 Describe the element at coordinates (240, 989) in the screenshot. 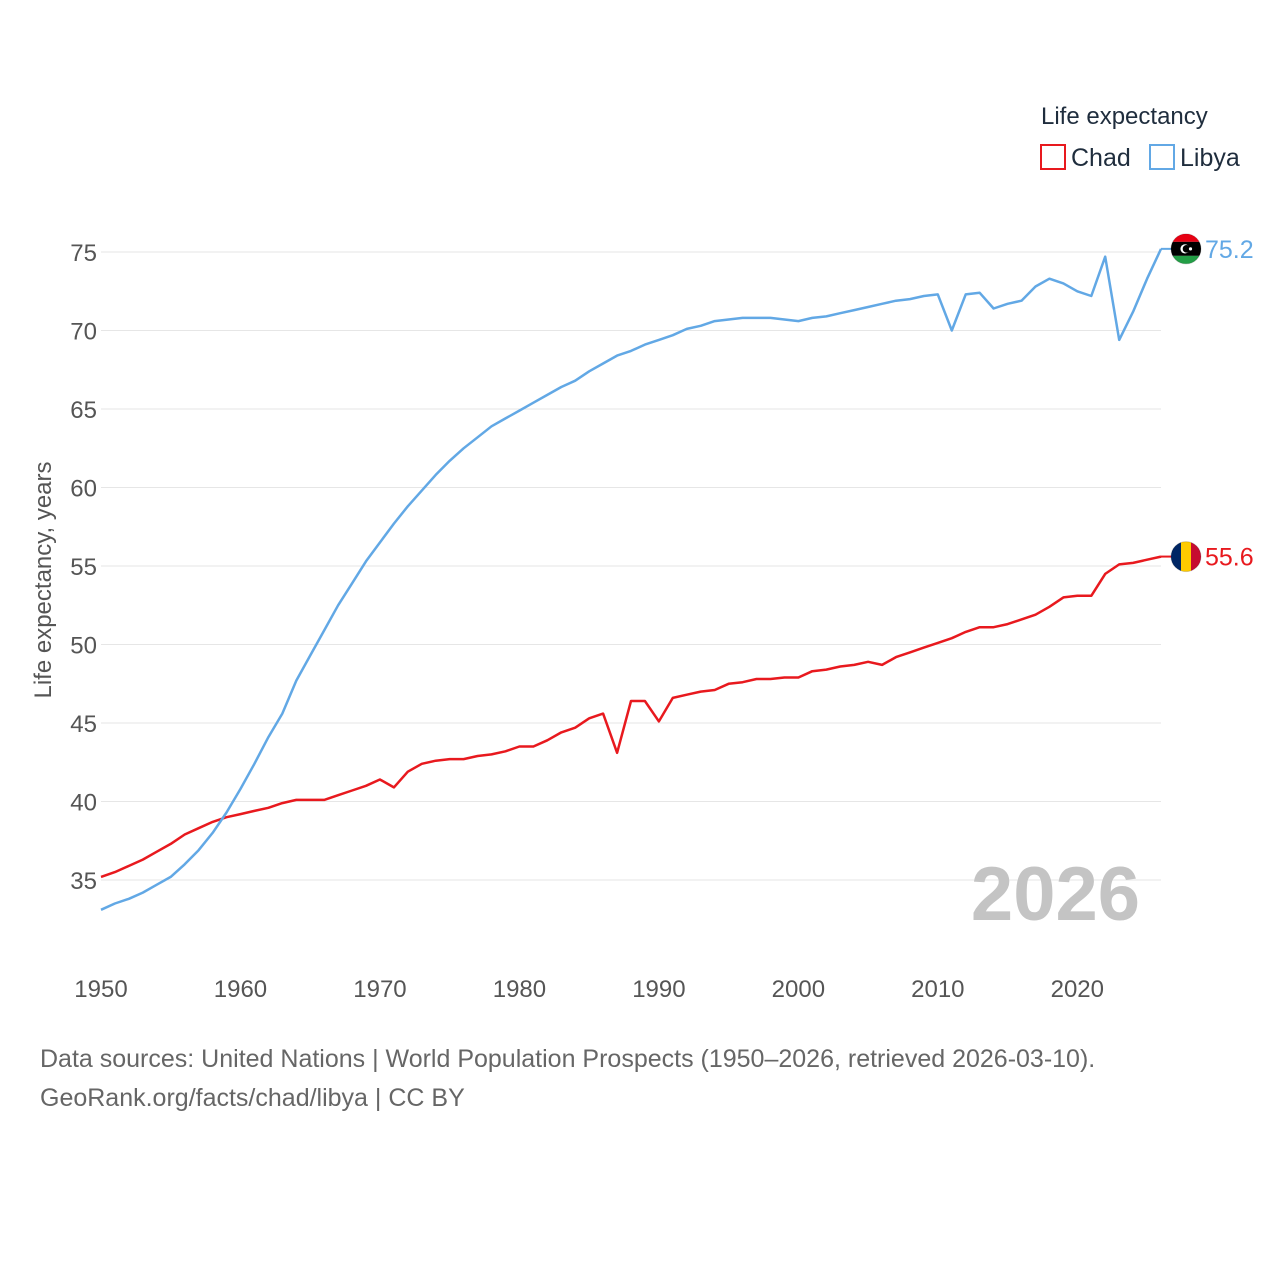

I see `x-tick-label: 1960` at that location.